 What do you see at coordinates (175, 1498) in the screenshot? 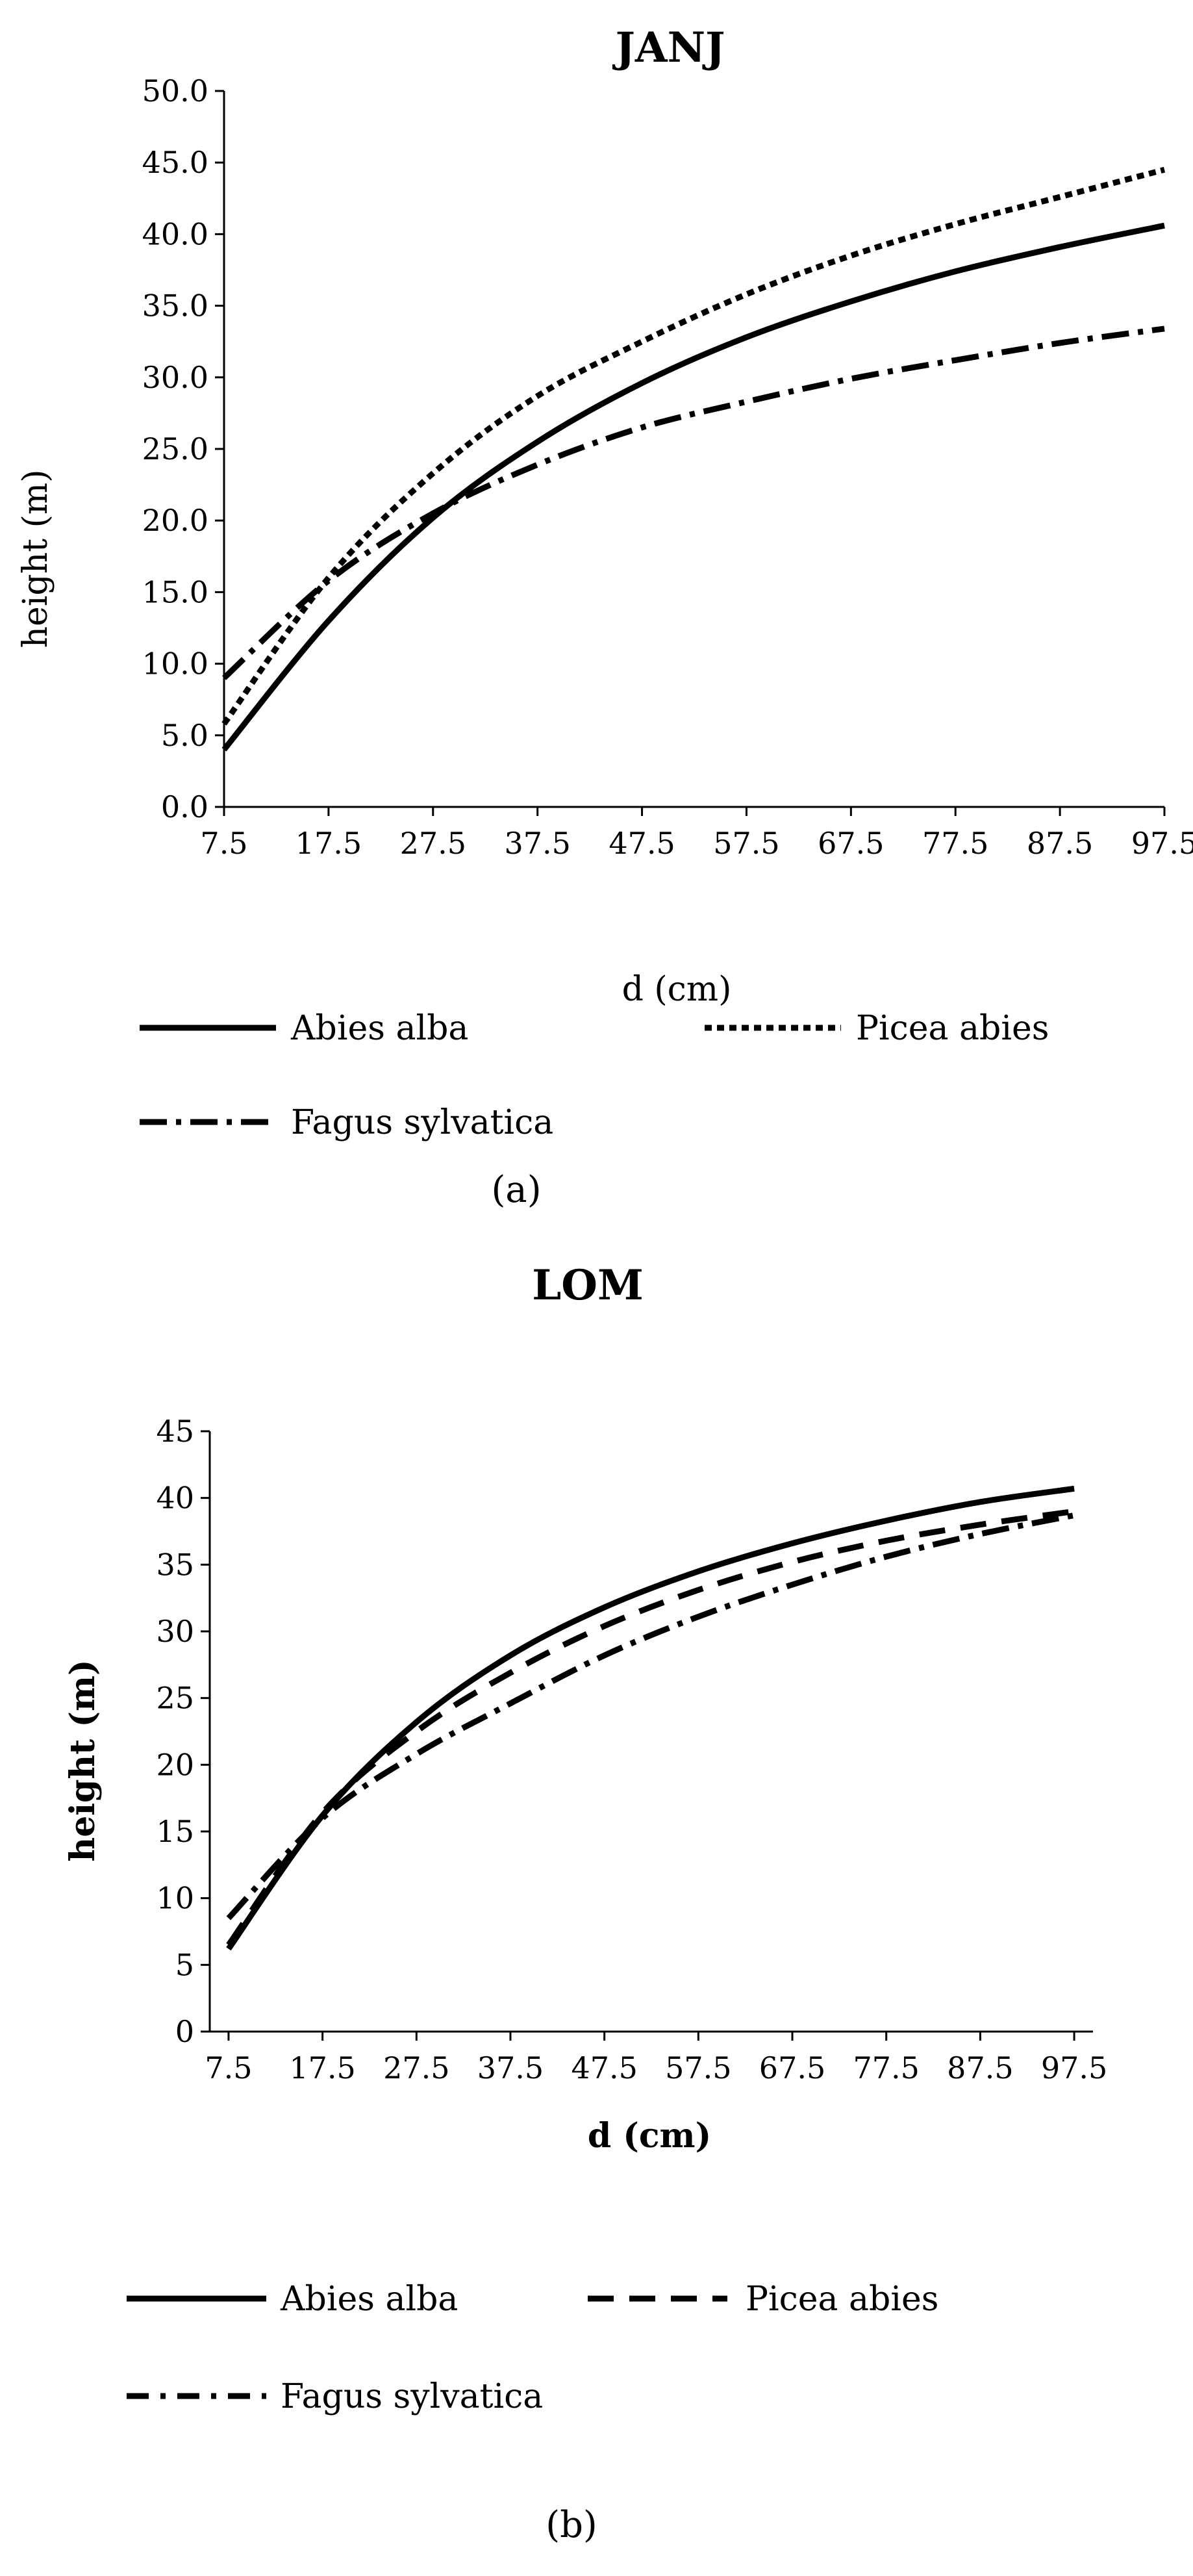
I see `chart-1-y-tick-label: 40` at bounding box center [175, 1498].